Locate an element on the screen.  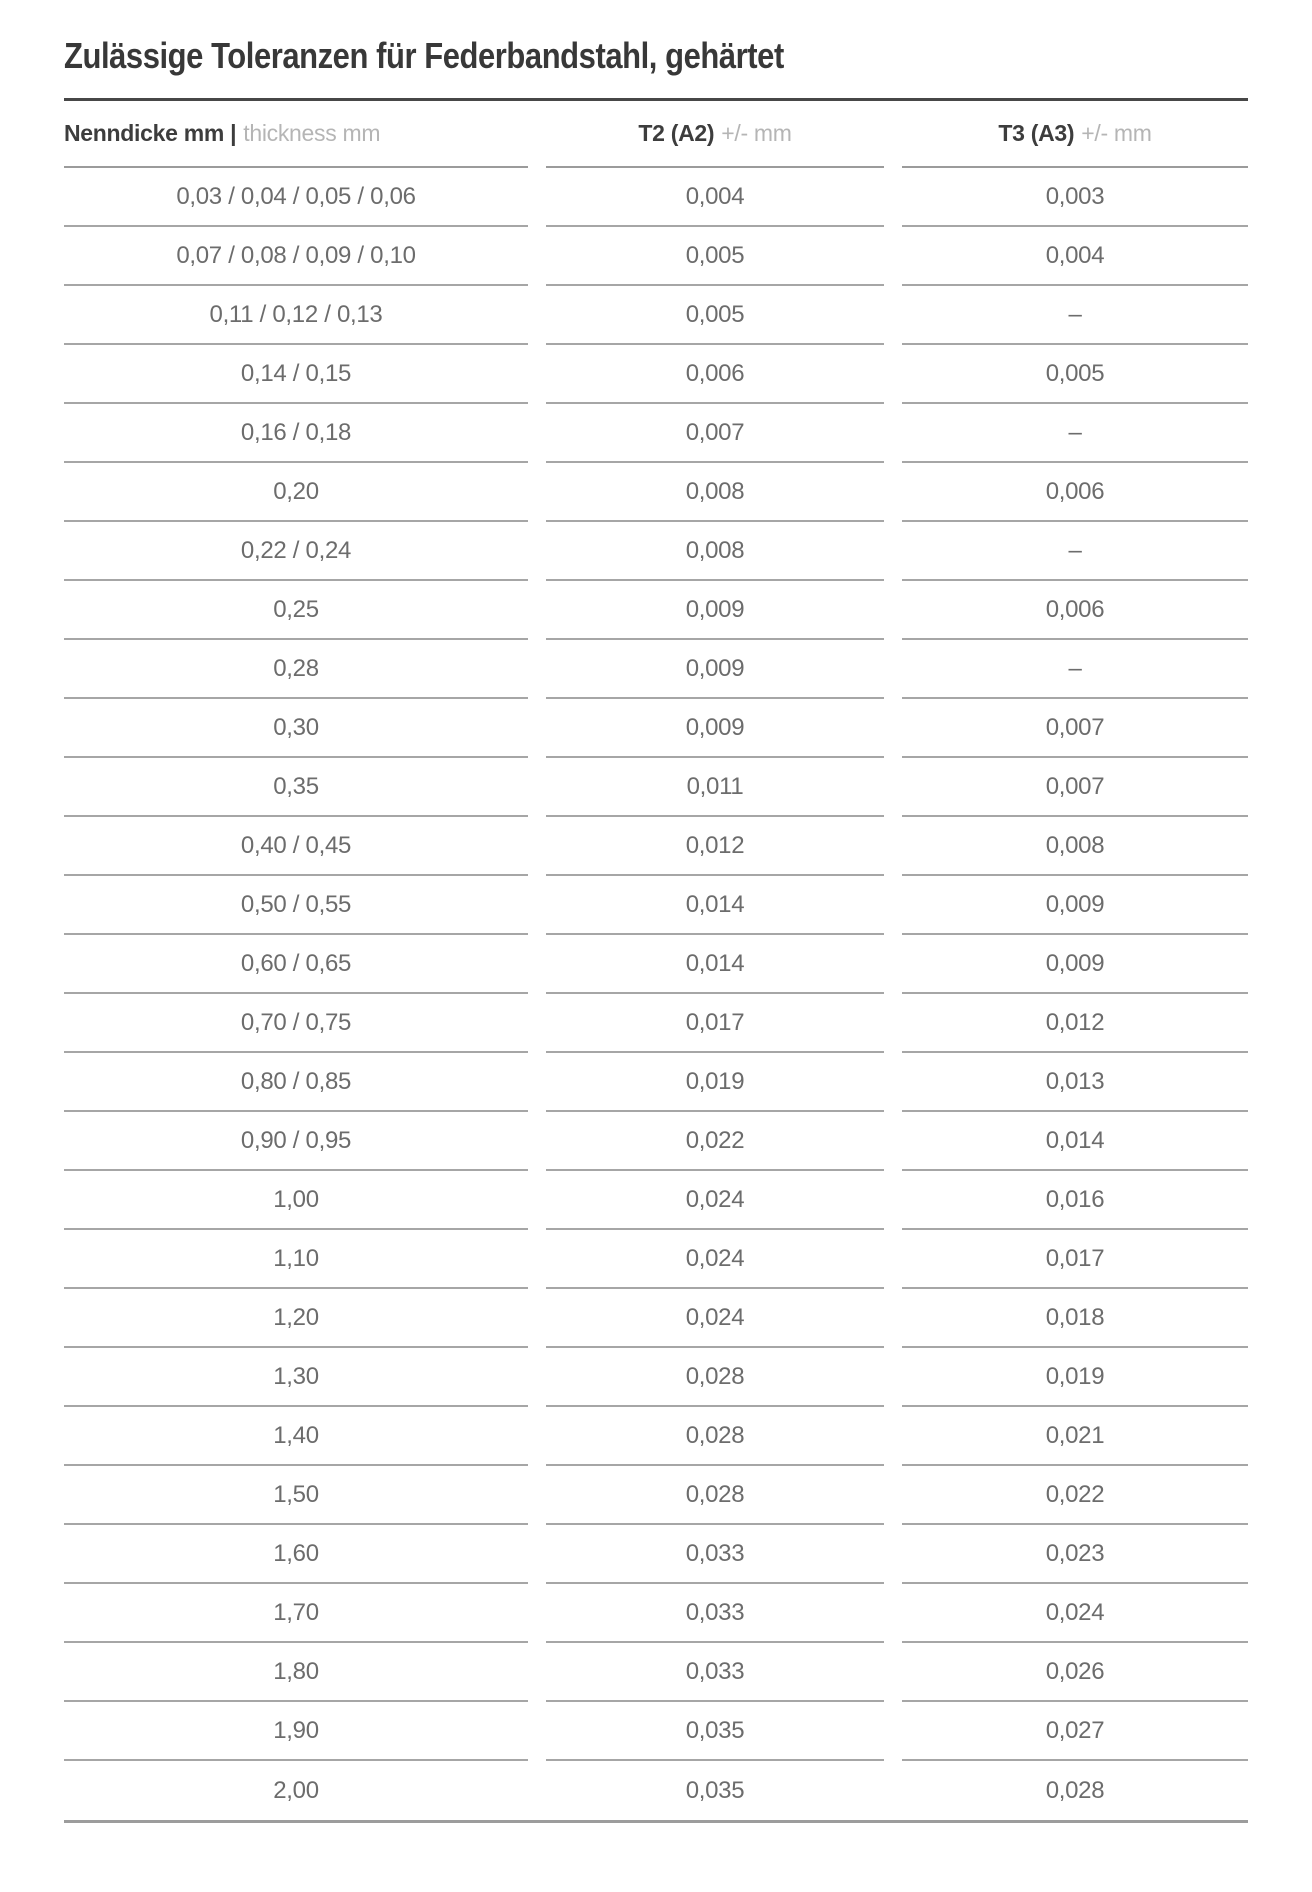
cell-thickness: 0,22 / 0,24 is located at coordinates (296, 551).